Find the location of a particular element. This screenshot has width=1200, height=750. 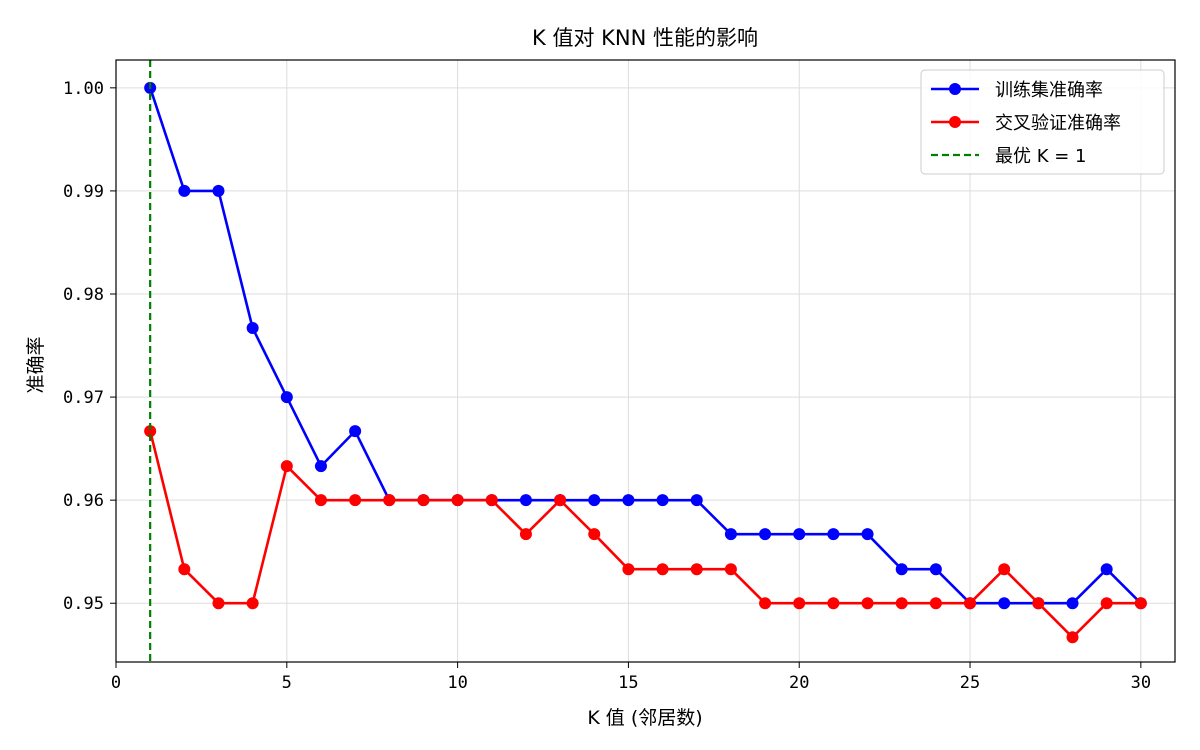

y-tick-label: 0.99 is located at coordinates (83, 192).